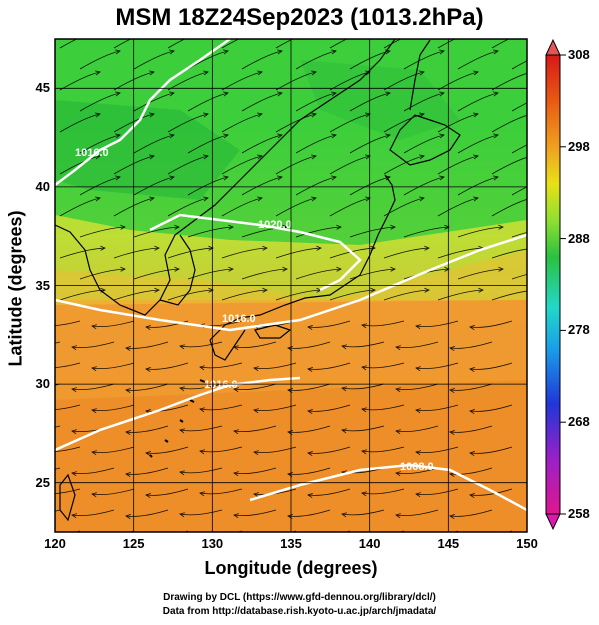  Describe the element at coordinates (299, 17) in the screenshot. I see `map-title: MSM 18Z24Sep2023 (1013.2hPa)` at that location.